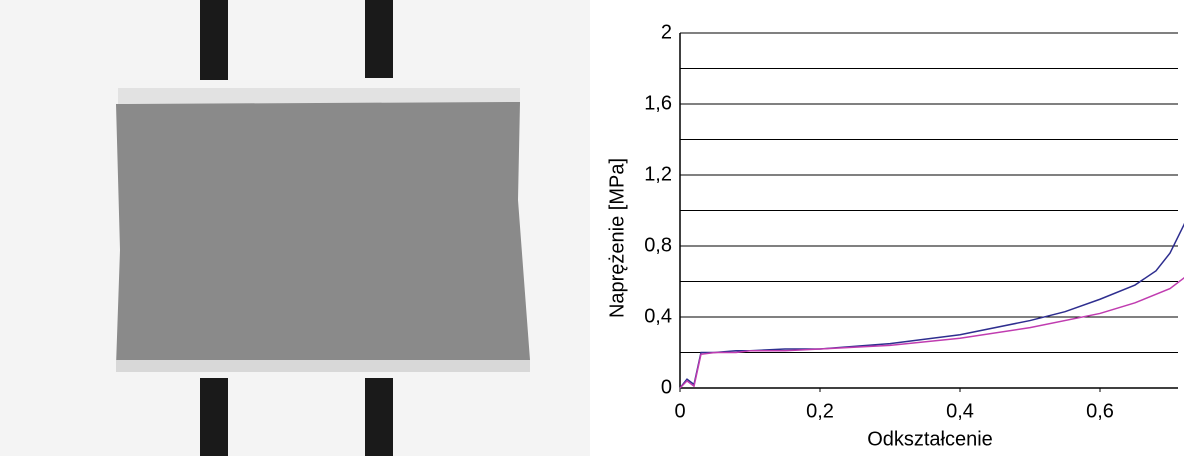  What do you see at coordinates (666, 387) in the screenshot?
I see `y-tick-label: 0` at bounding box center [666, 387].